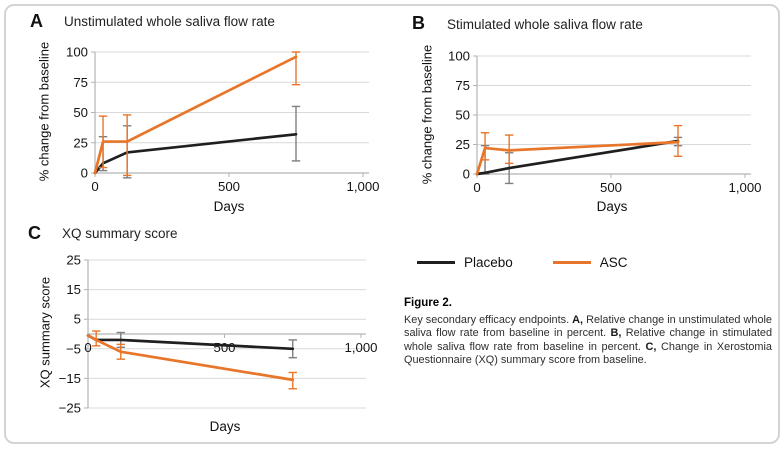 The width and height of the screenshot is (784, 453). What do you see at coordinates (169, 21) in the screenshot?
I see `panel-a-title: Unstimulated whole saliva flow rate` at bounding box center [169, 21].